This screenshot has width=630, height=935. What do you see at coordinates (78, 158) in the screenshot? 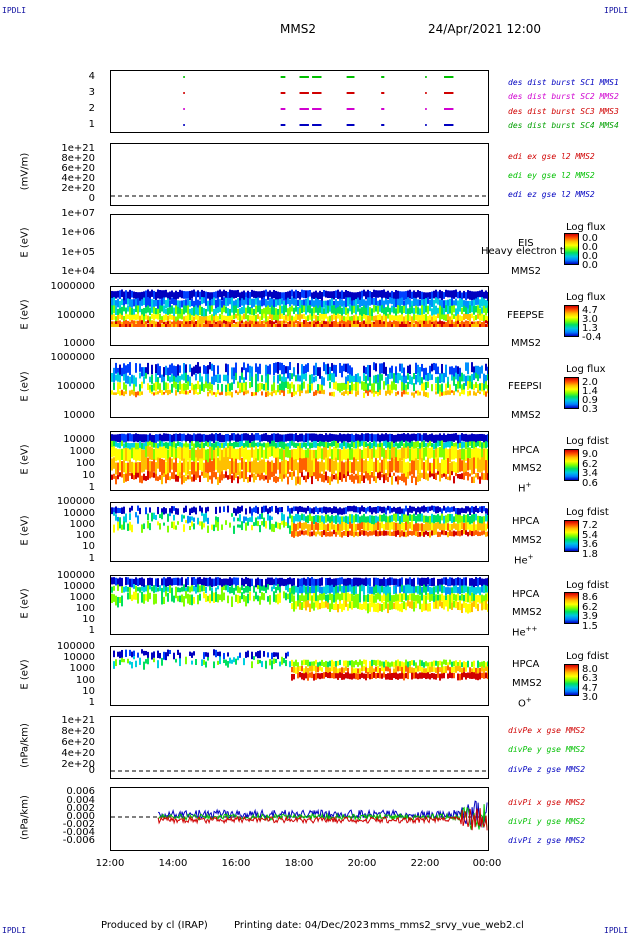
I see `ytick: 8e+20` at bounding box center [78, 158].